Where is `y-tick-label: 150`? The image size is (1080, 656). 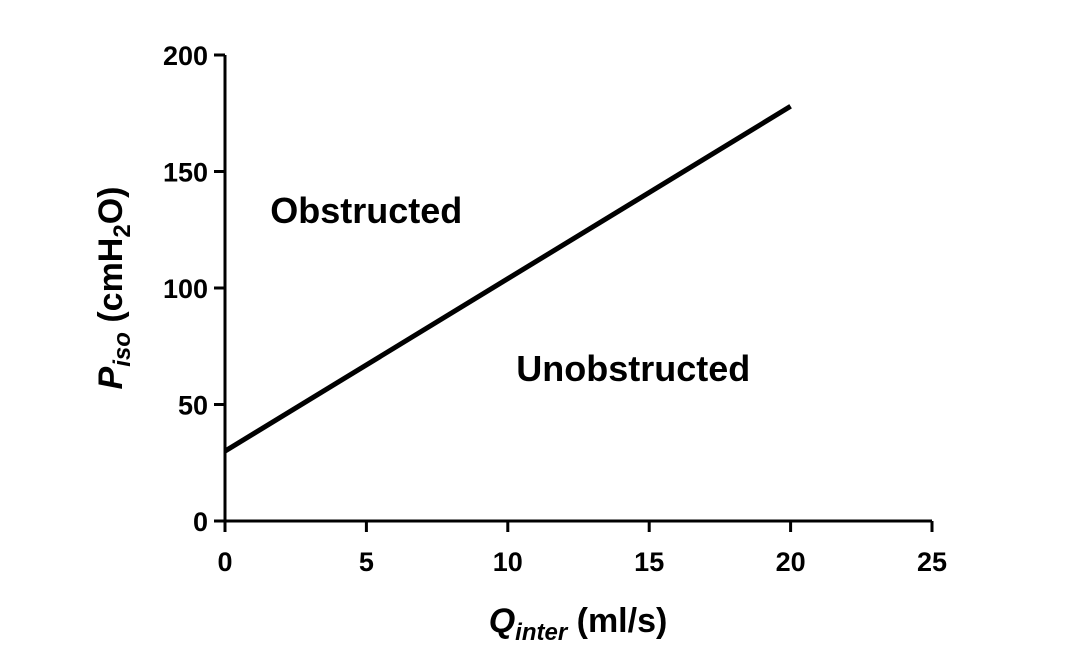 y-tick-label: 150 is located at coordinates (185, 173).